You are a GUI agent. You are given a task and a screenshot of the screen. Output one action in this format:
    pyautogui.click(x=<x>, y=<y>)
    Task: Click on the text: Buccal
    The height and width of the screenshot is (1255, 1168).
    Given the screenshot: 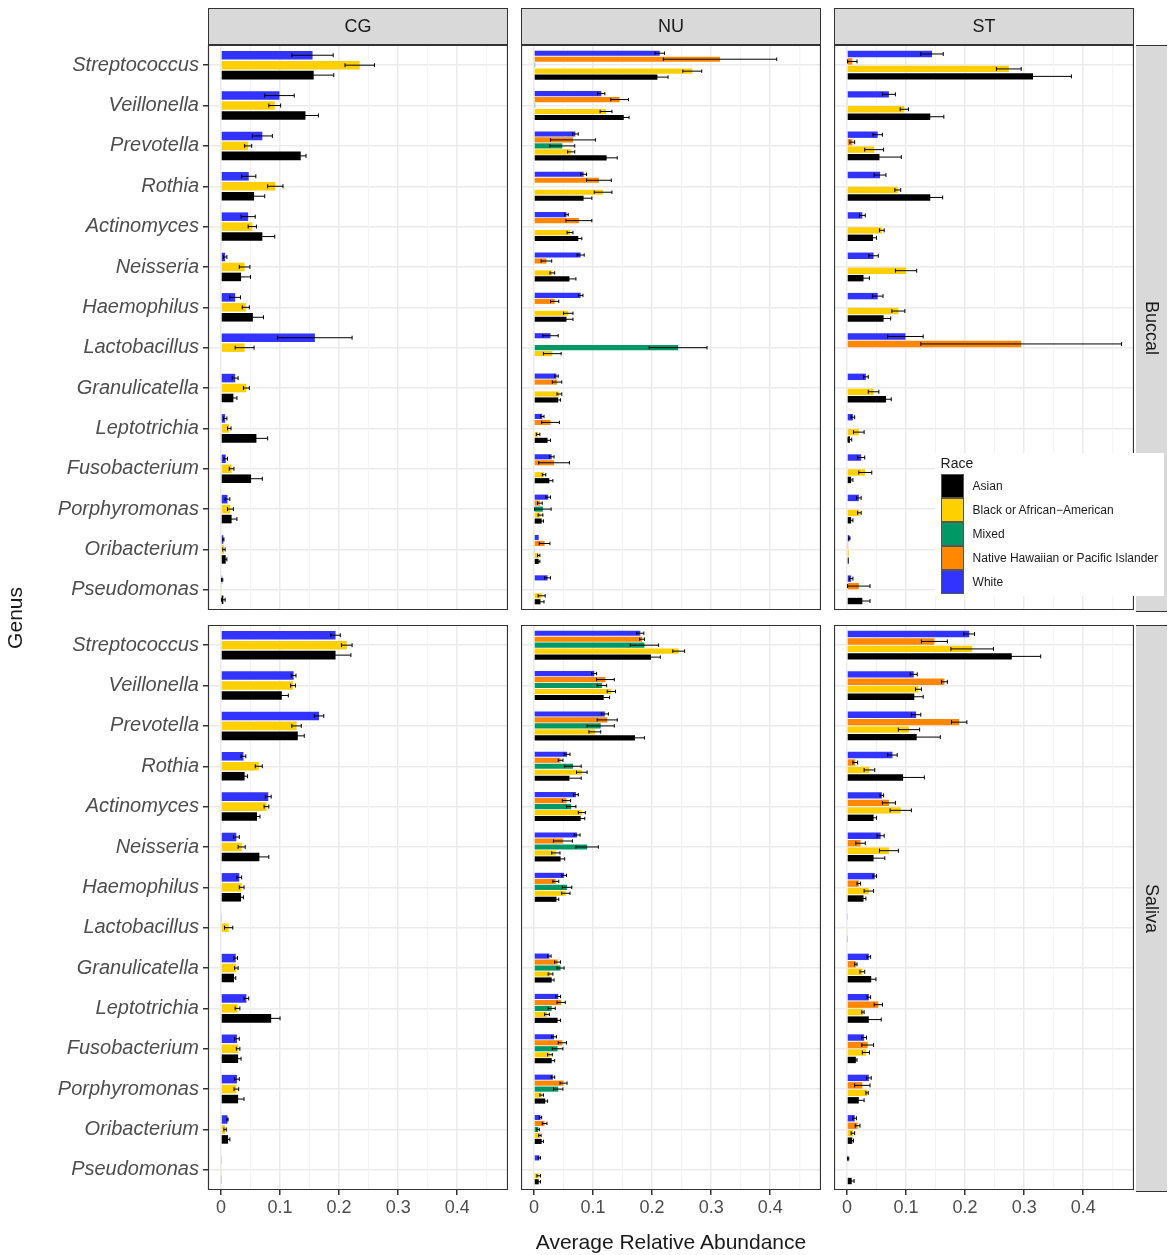 What is the action you would take?
    pyautogui.click(x=1151, y=328)
    